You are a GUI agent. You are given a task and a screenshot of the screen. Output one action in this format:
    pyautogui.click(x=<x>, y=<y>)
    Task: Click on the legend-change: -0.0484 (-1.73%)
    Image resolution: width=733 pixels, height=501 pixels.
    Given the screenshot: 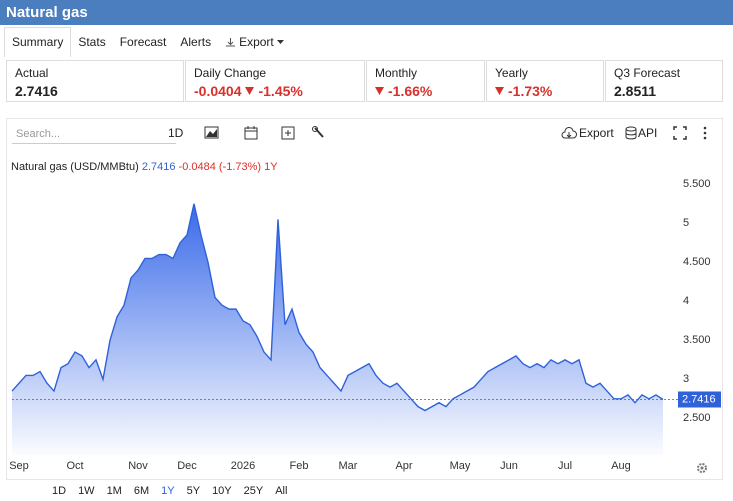 What is the action you would take?
    pyautogui.click(x=220, y=167)
    